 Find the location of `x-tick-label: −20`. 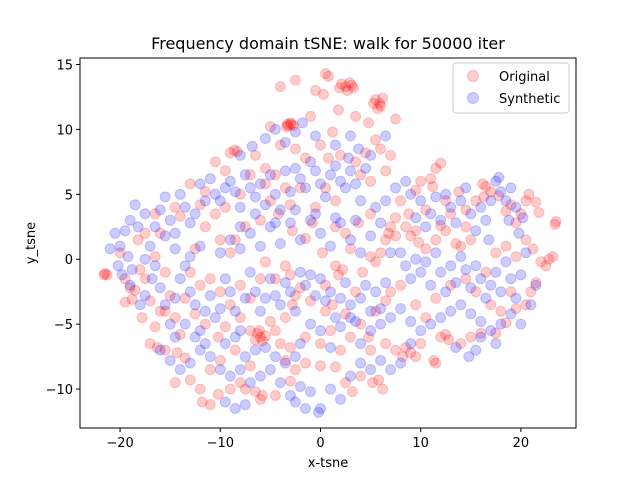

x-tick-label: −20 is located at coordinates (119, 443).